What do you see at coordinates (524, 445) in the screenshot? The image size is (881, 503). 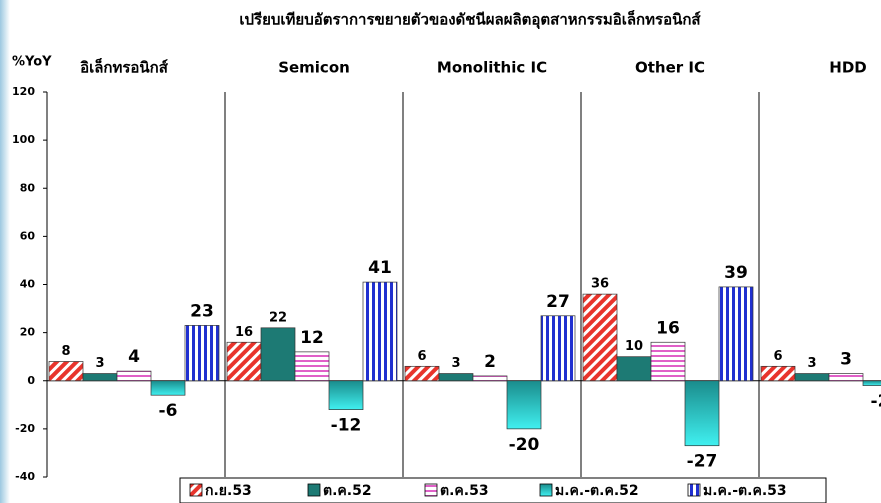 I see `value-label: -20` at bounding box center [524, 445].